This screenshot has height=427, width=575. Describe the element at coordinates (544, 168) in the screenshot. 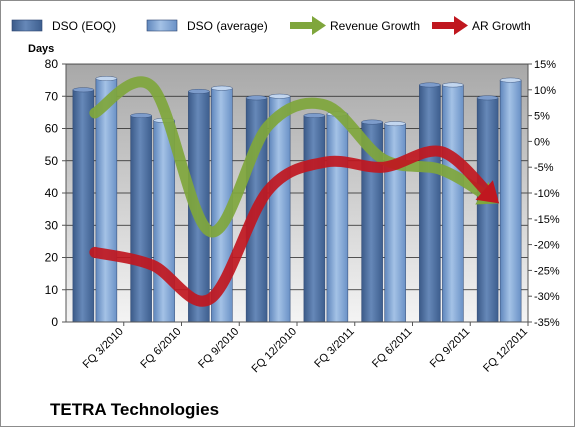

I see `y2-tick-label: -5%` at that location.